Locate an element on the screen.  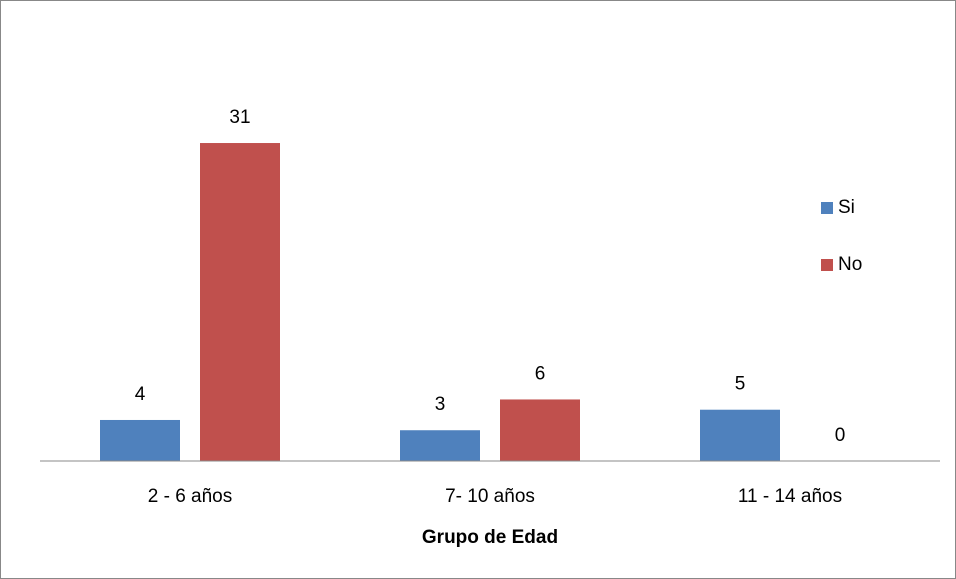
data-label: 5 is located at coordinates (740, 384).